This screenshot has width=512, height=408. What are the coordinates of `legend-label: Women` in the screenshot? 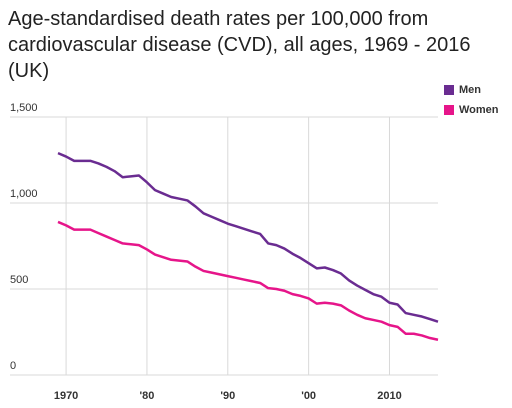 It's located at (479, 110).